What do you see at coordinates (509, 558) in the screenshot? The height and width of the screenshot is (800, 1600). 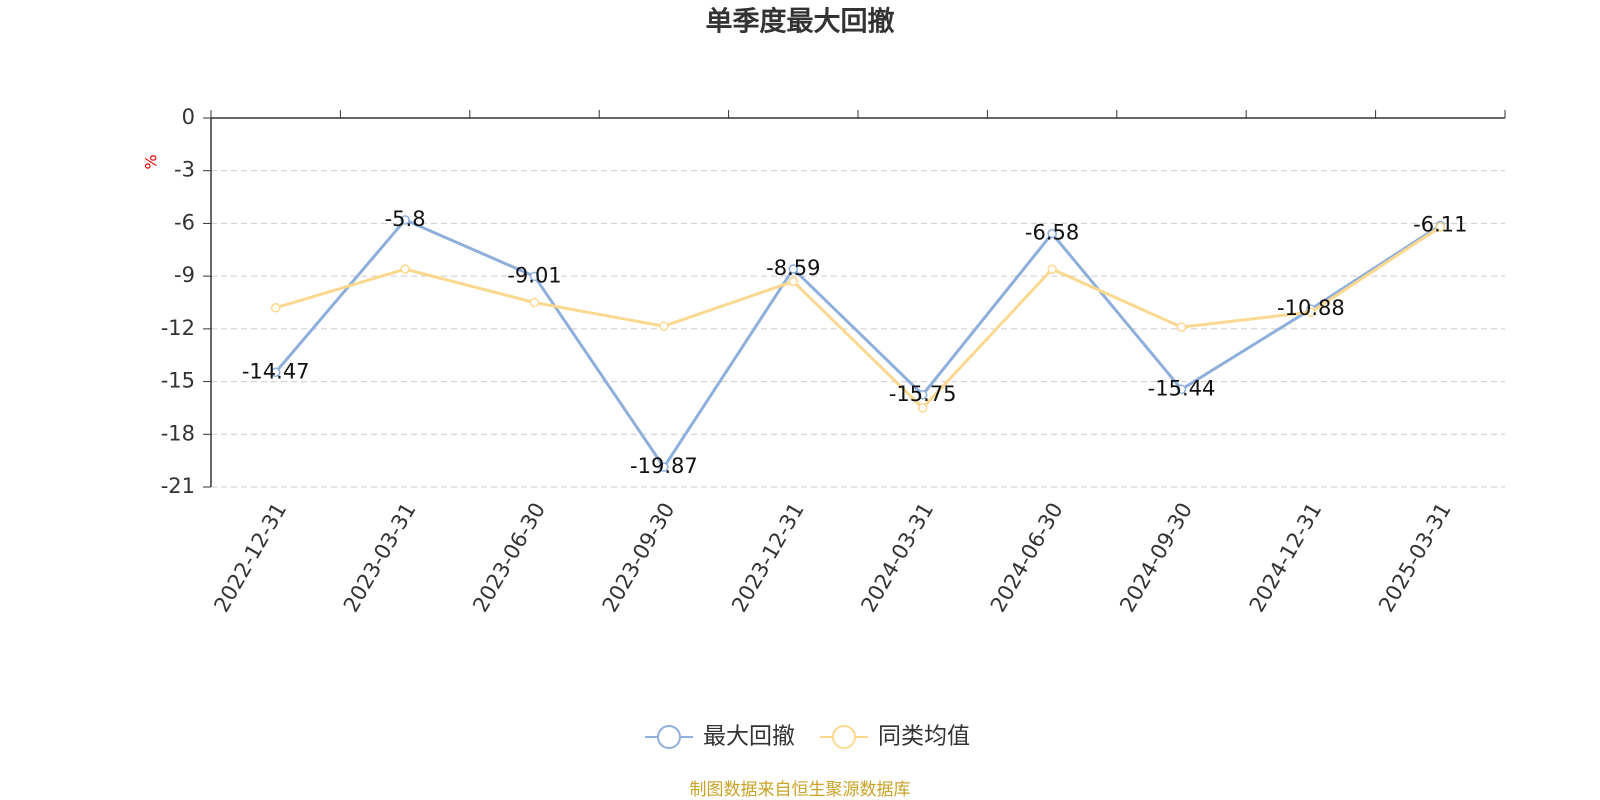 I see `x-tick-label: 2023-06-30` at bounding box center [509, 558].